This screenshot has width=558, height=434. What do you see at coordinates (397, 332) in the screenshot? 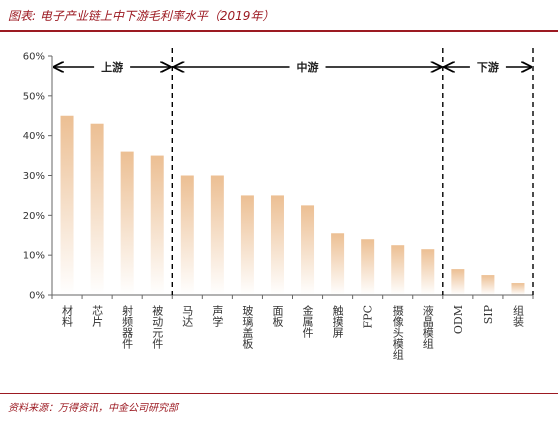
I see `x-tick-label: 摄像头模组` at bounding box center [397, 332].